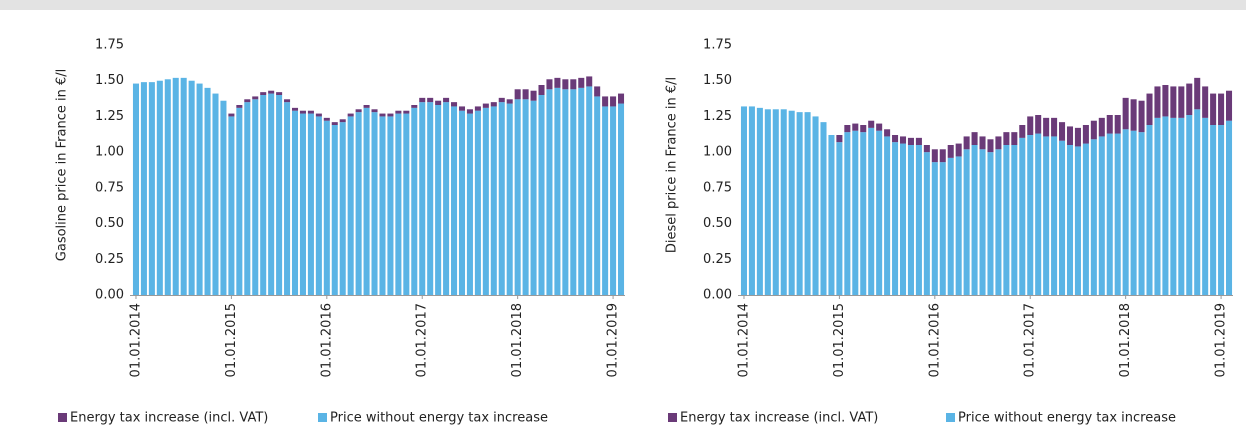  Describe the element at coordinates (672, 417) in the screenshot. I see `legend-swatch` at that location.